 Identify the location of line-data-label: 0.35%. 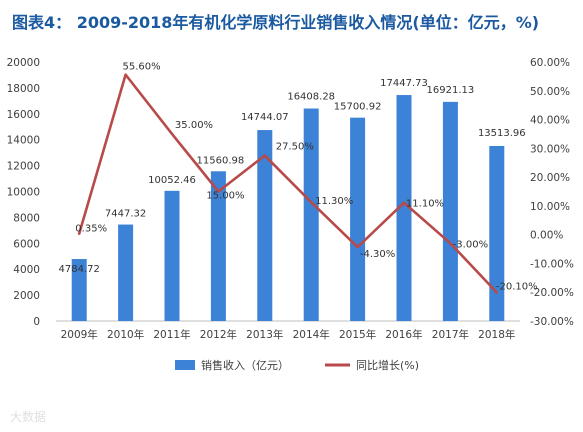
(91, 229).